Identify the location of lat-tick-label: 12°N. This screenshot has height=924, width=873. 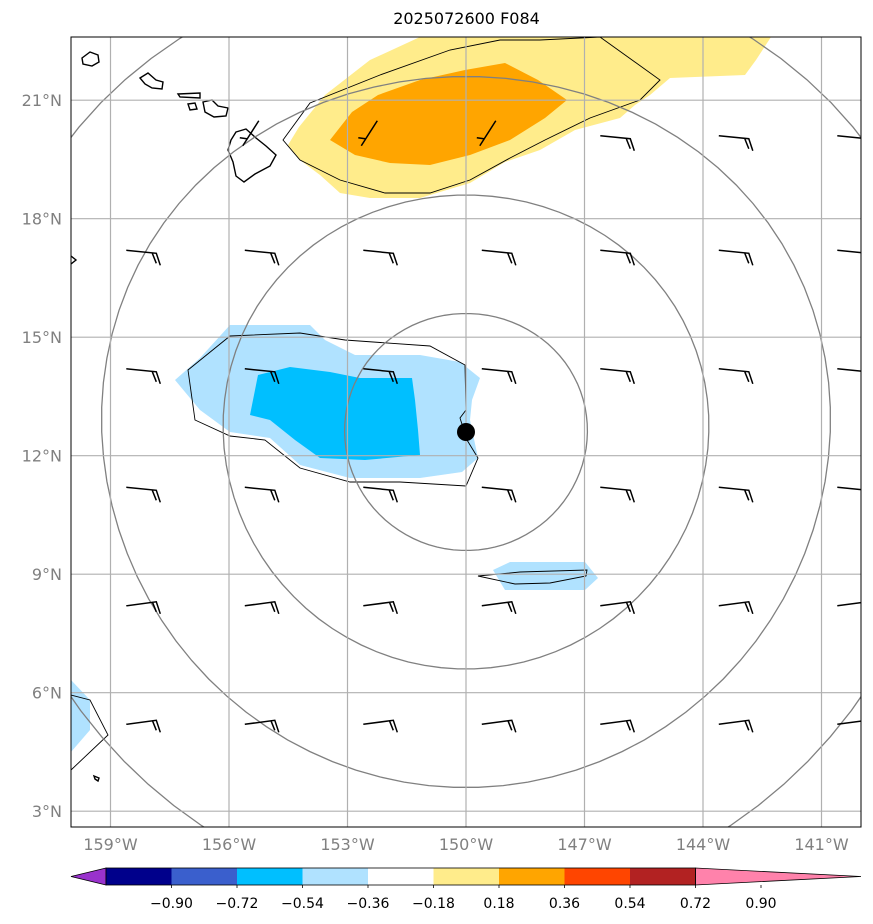
(42, 456).